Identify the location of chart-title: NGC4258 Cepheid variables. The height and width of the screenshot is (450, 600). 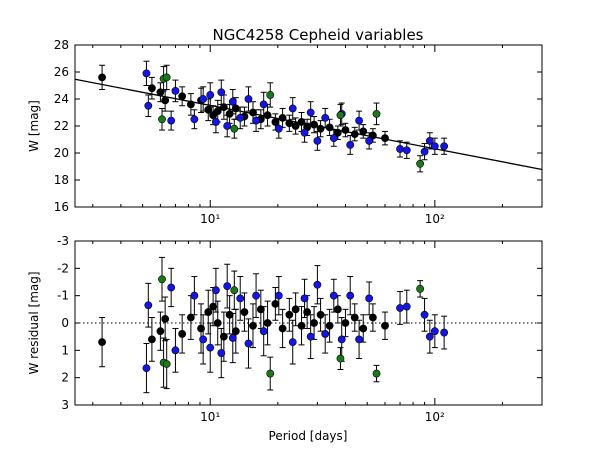
(317, 35).